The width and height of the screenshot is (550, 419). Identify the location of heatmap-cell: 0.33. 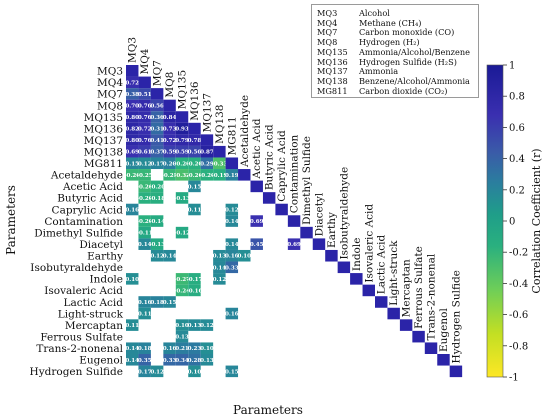
(170, 360).